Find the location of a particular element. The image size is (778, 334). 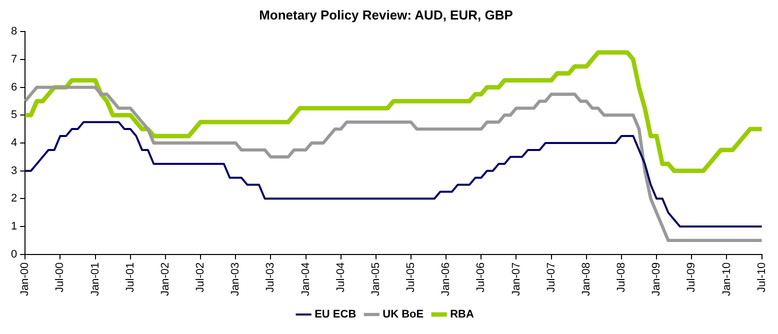

x-tick-label: Jan-10 is located at coordinates (726, 279).